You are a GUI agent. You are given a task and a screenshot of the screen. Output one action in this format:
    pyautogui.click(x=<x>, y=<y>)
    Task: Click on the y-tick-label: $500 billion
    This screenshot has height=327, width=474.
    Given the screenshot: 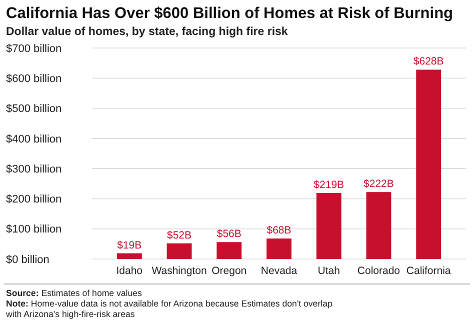 What is the action you would take?
    pyautogui.click(x=34, y=109)
    